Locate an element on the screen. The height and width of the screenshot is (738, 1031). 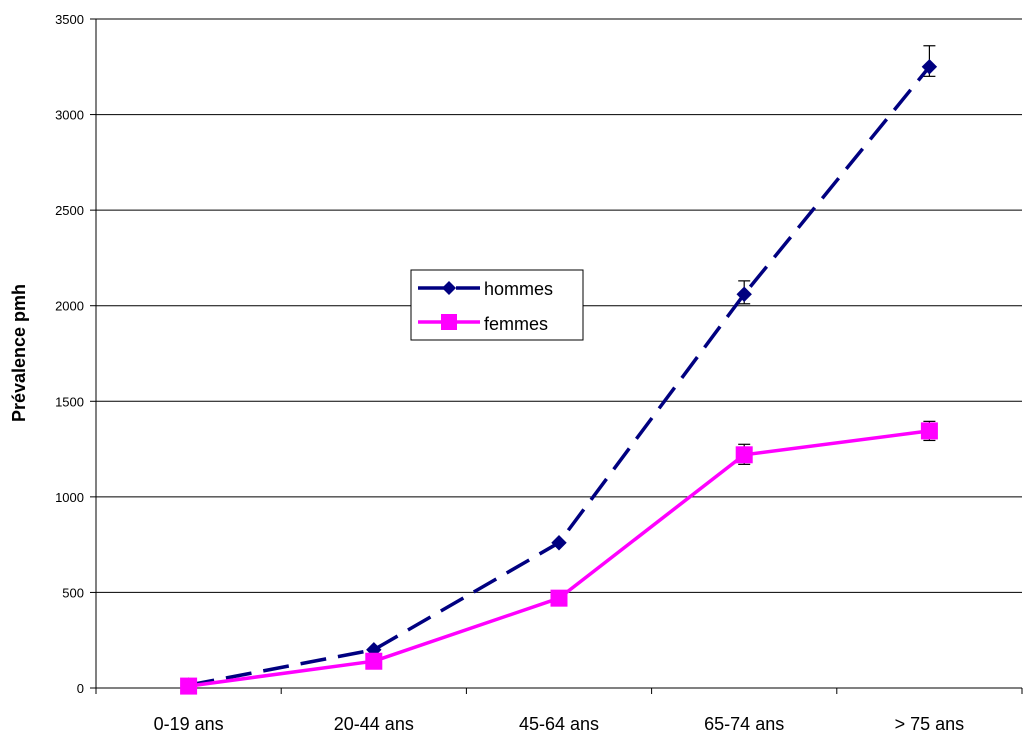
y-tick-label: 500 is located at coordinates (73, 592).